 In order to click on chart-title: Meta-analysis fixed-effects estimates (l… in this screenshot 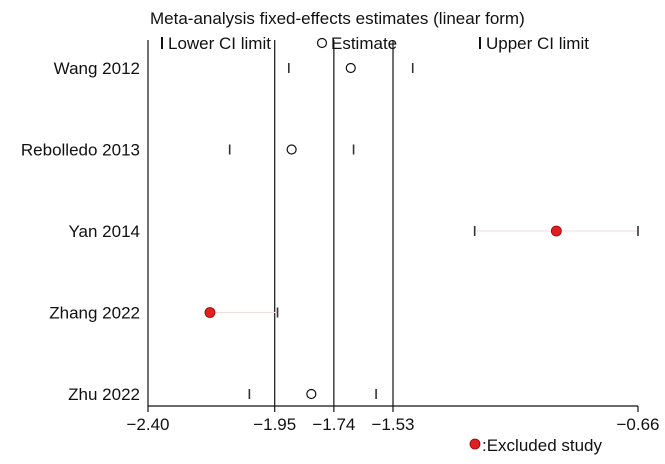, I will do `click(337, 18)`.